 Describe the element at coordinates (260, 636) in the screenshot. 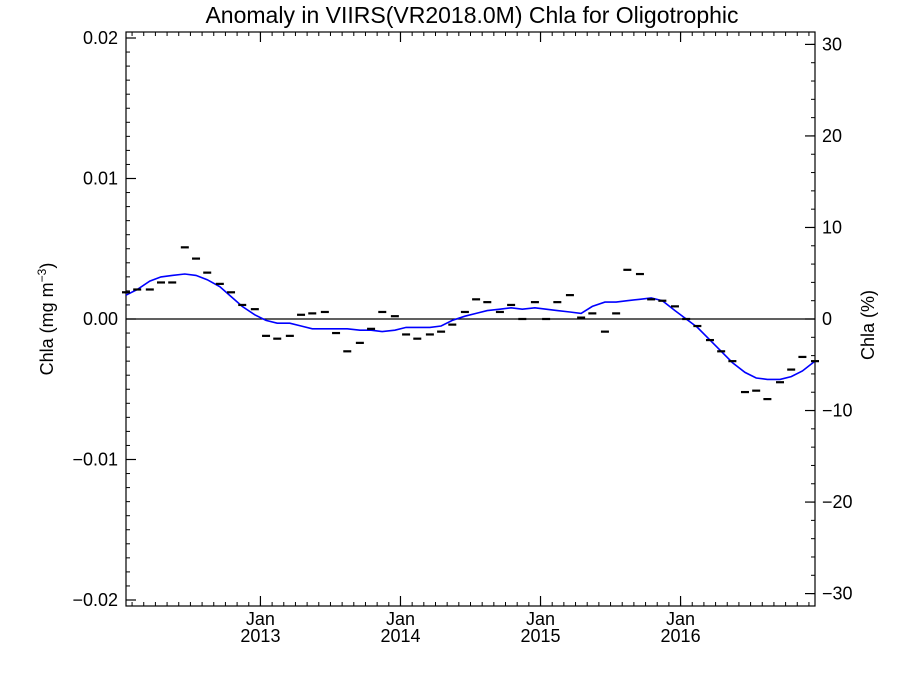

I see `x-tick-label-year: 2013` at that location.